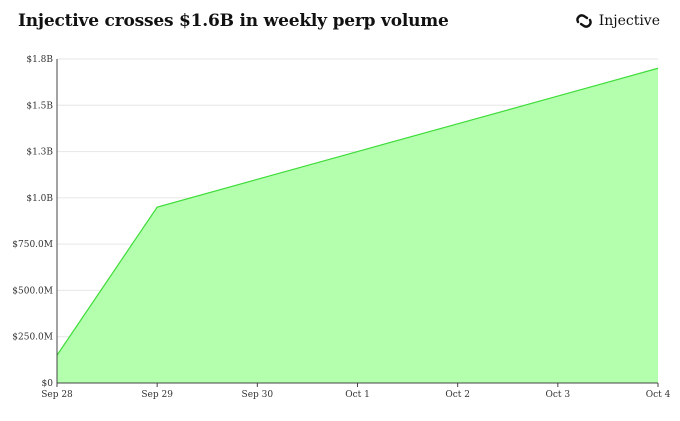 This screenshot has width=680, height=421. What do you see at coordinates (39, 106) in the screenshot?
I see `y-tick-label: $1.5B` at bounding box center [39, 106].